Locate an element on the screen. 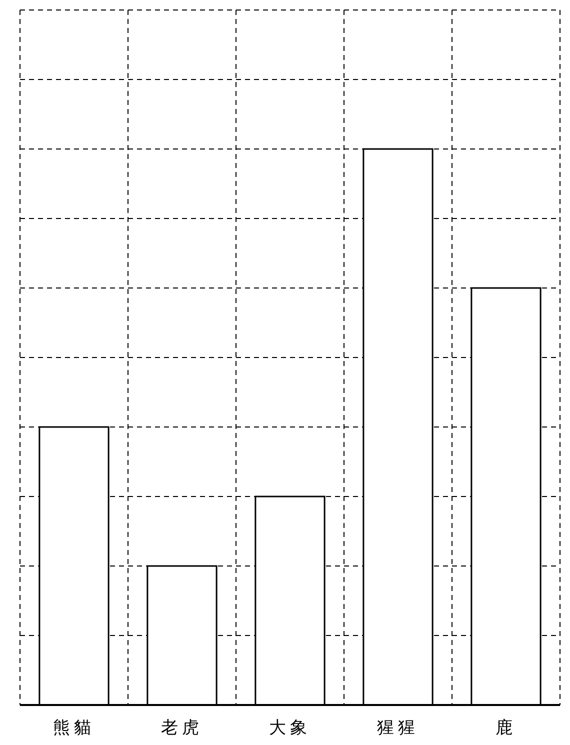  x-tick-label: 老虎 is located at coordinates (182, 728).